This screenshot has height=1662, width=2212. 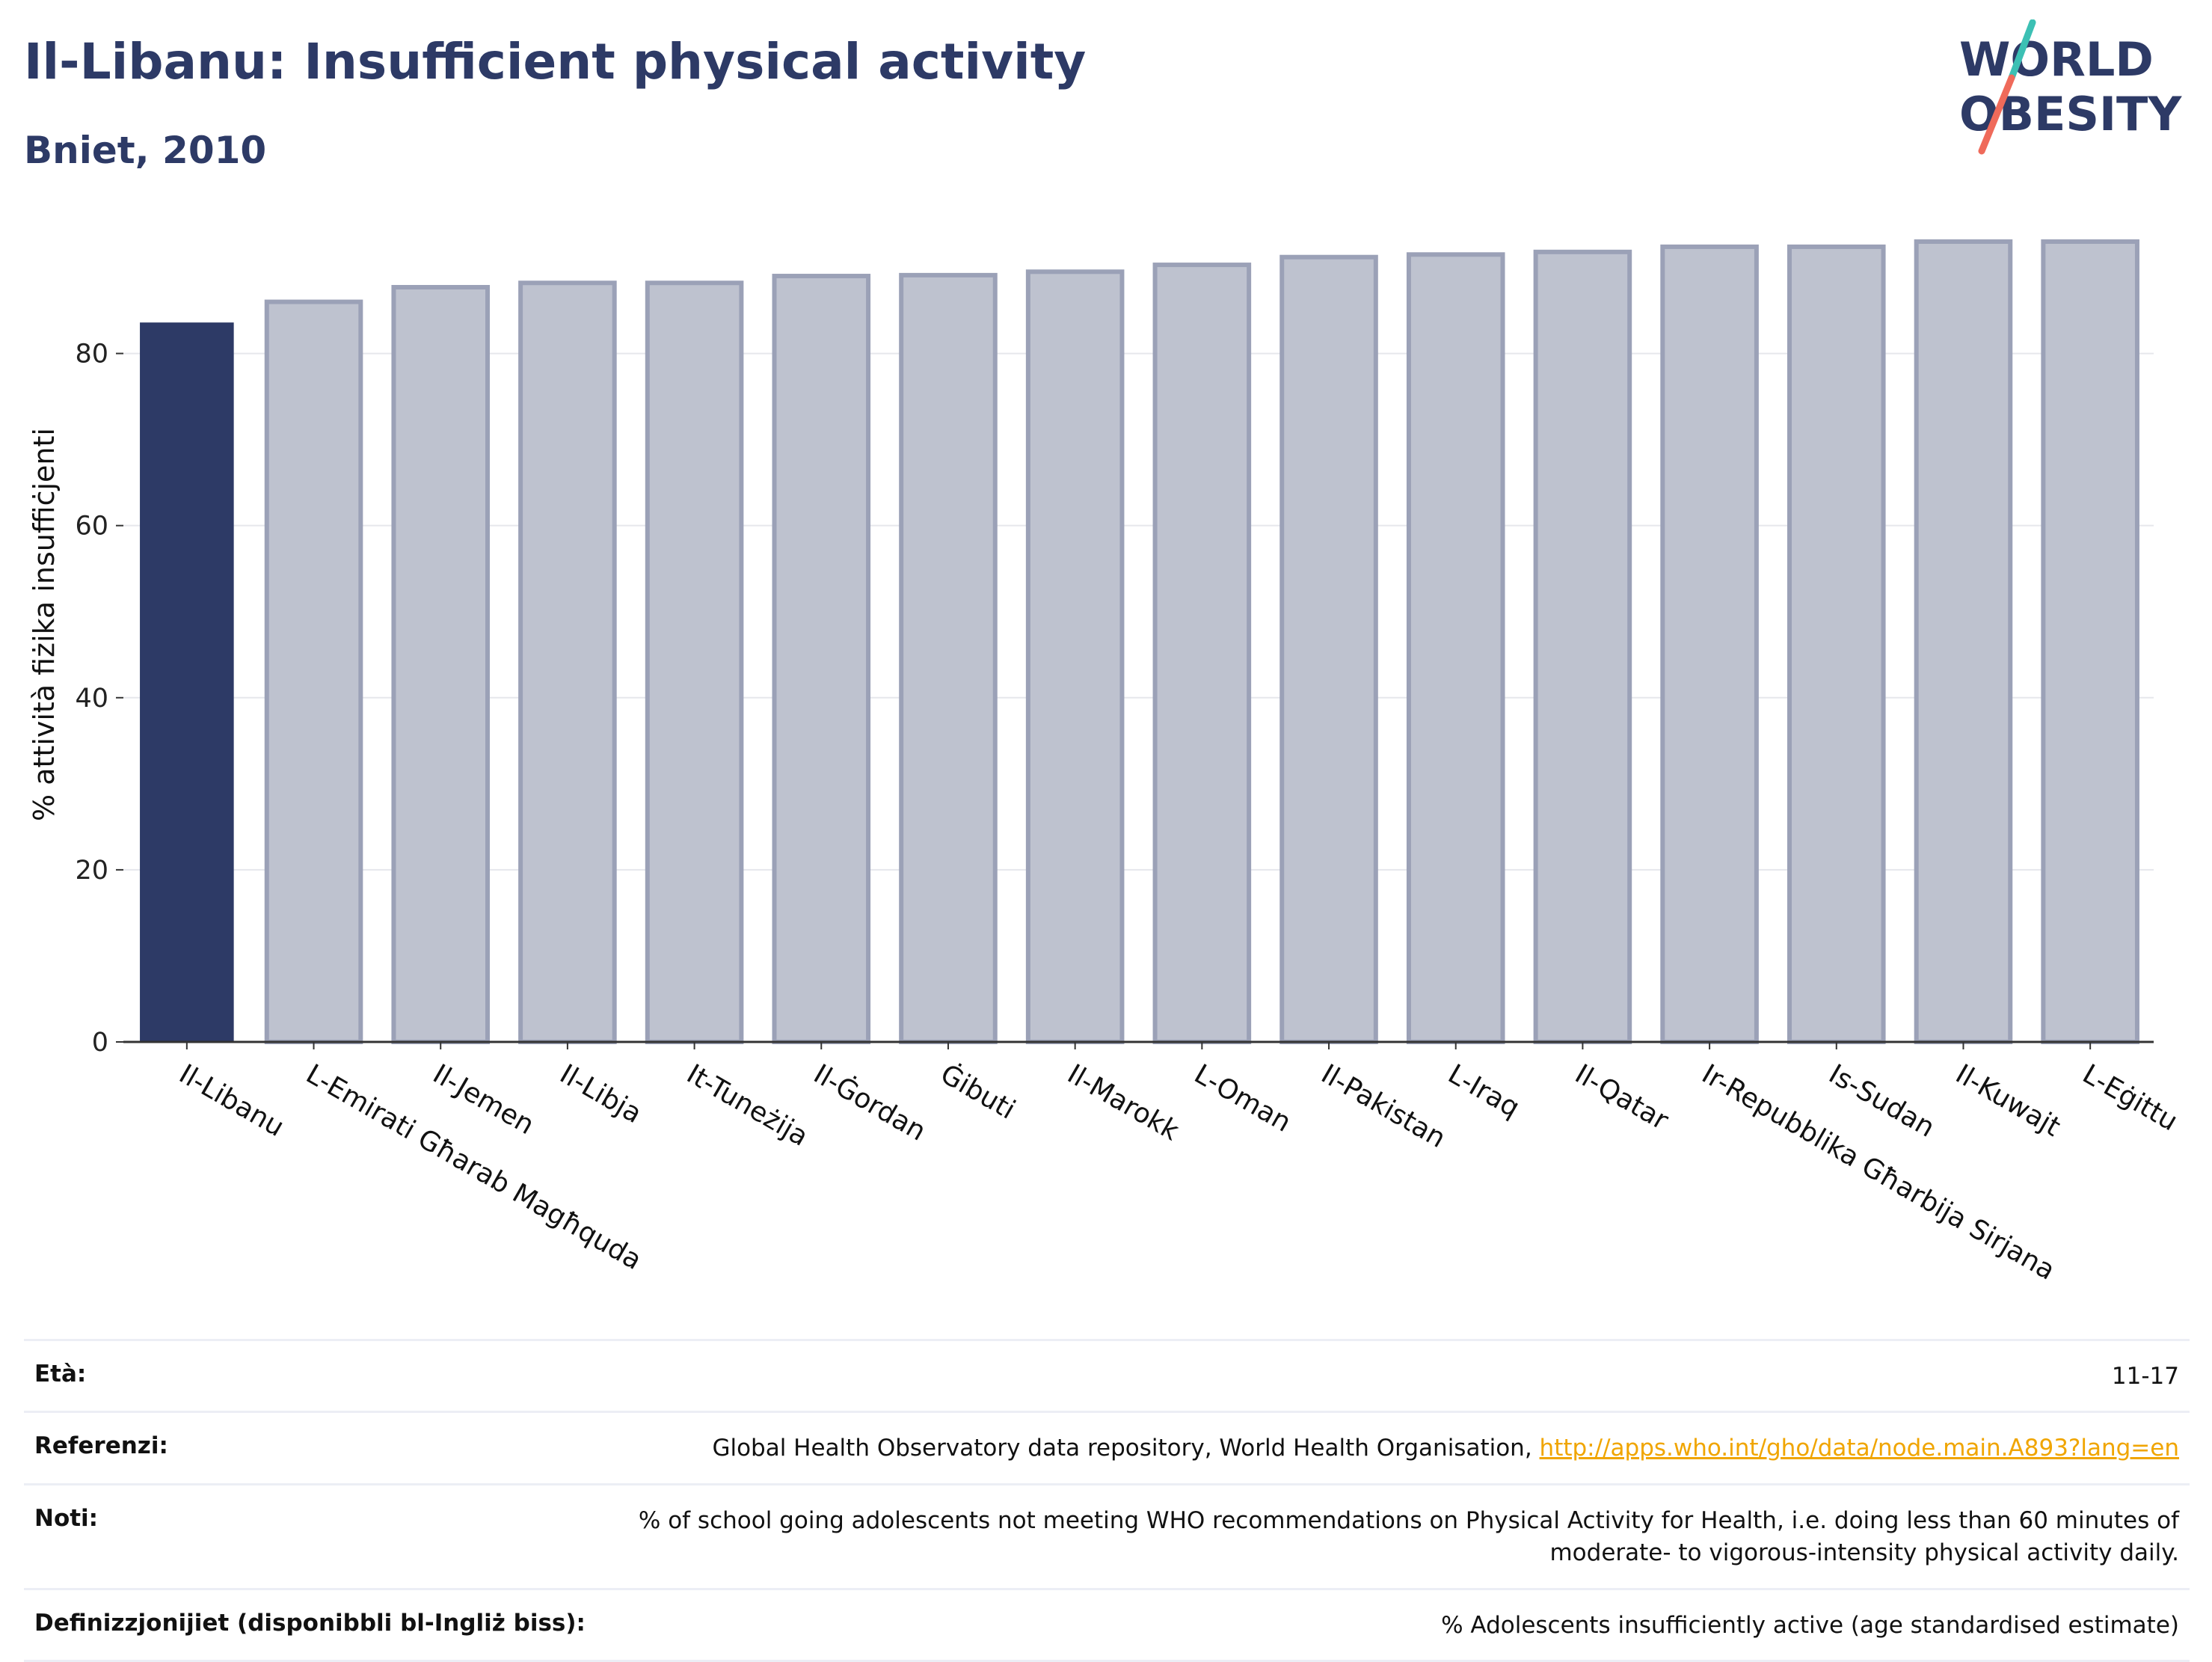 What do you see at coordinates (1107, 1375) in the screenshot?
I see `info-row: Età: 11-17` at bounding box center [1107, 1375].